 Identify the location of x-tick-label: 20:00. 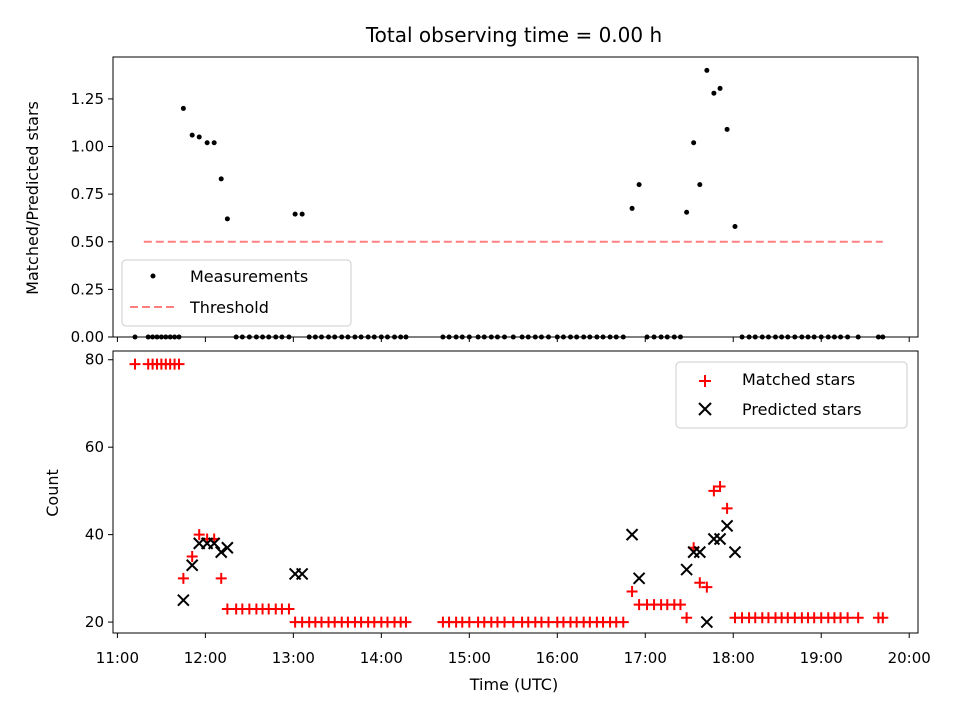
(909, 658).